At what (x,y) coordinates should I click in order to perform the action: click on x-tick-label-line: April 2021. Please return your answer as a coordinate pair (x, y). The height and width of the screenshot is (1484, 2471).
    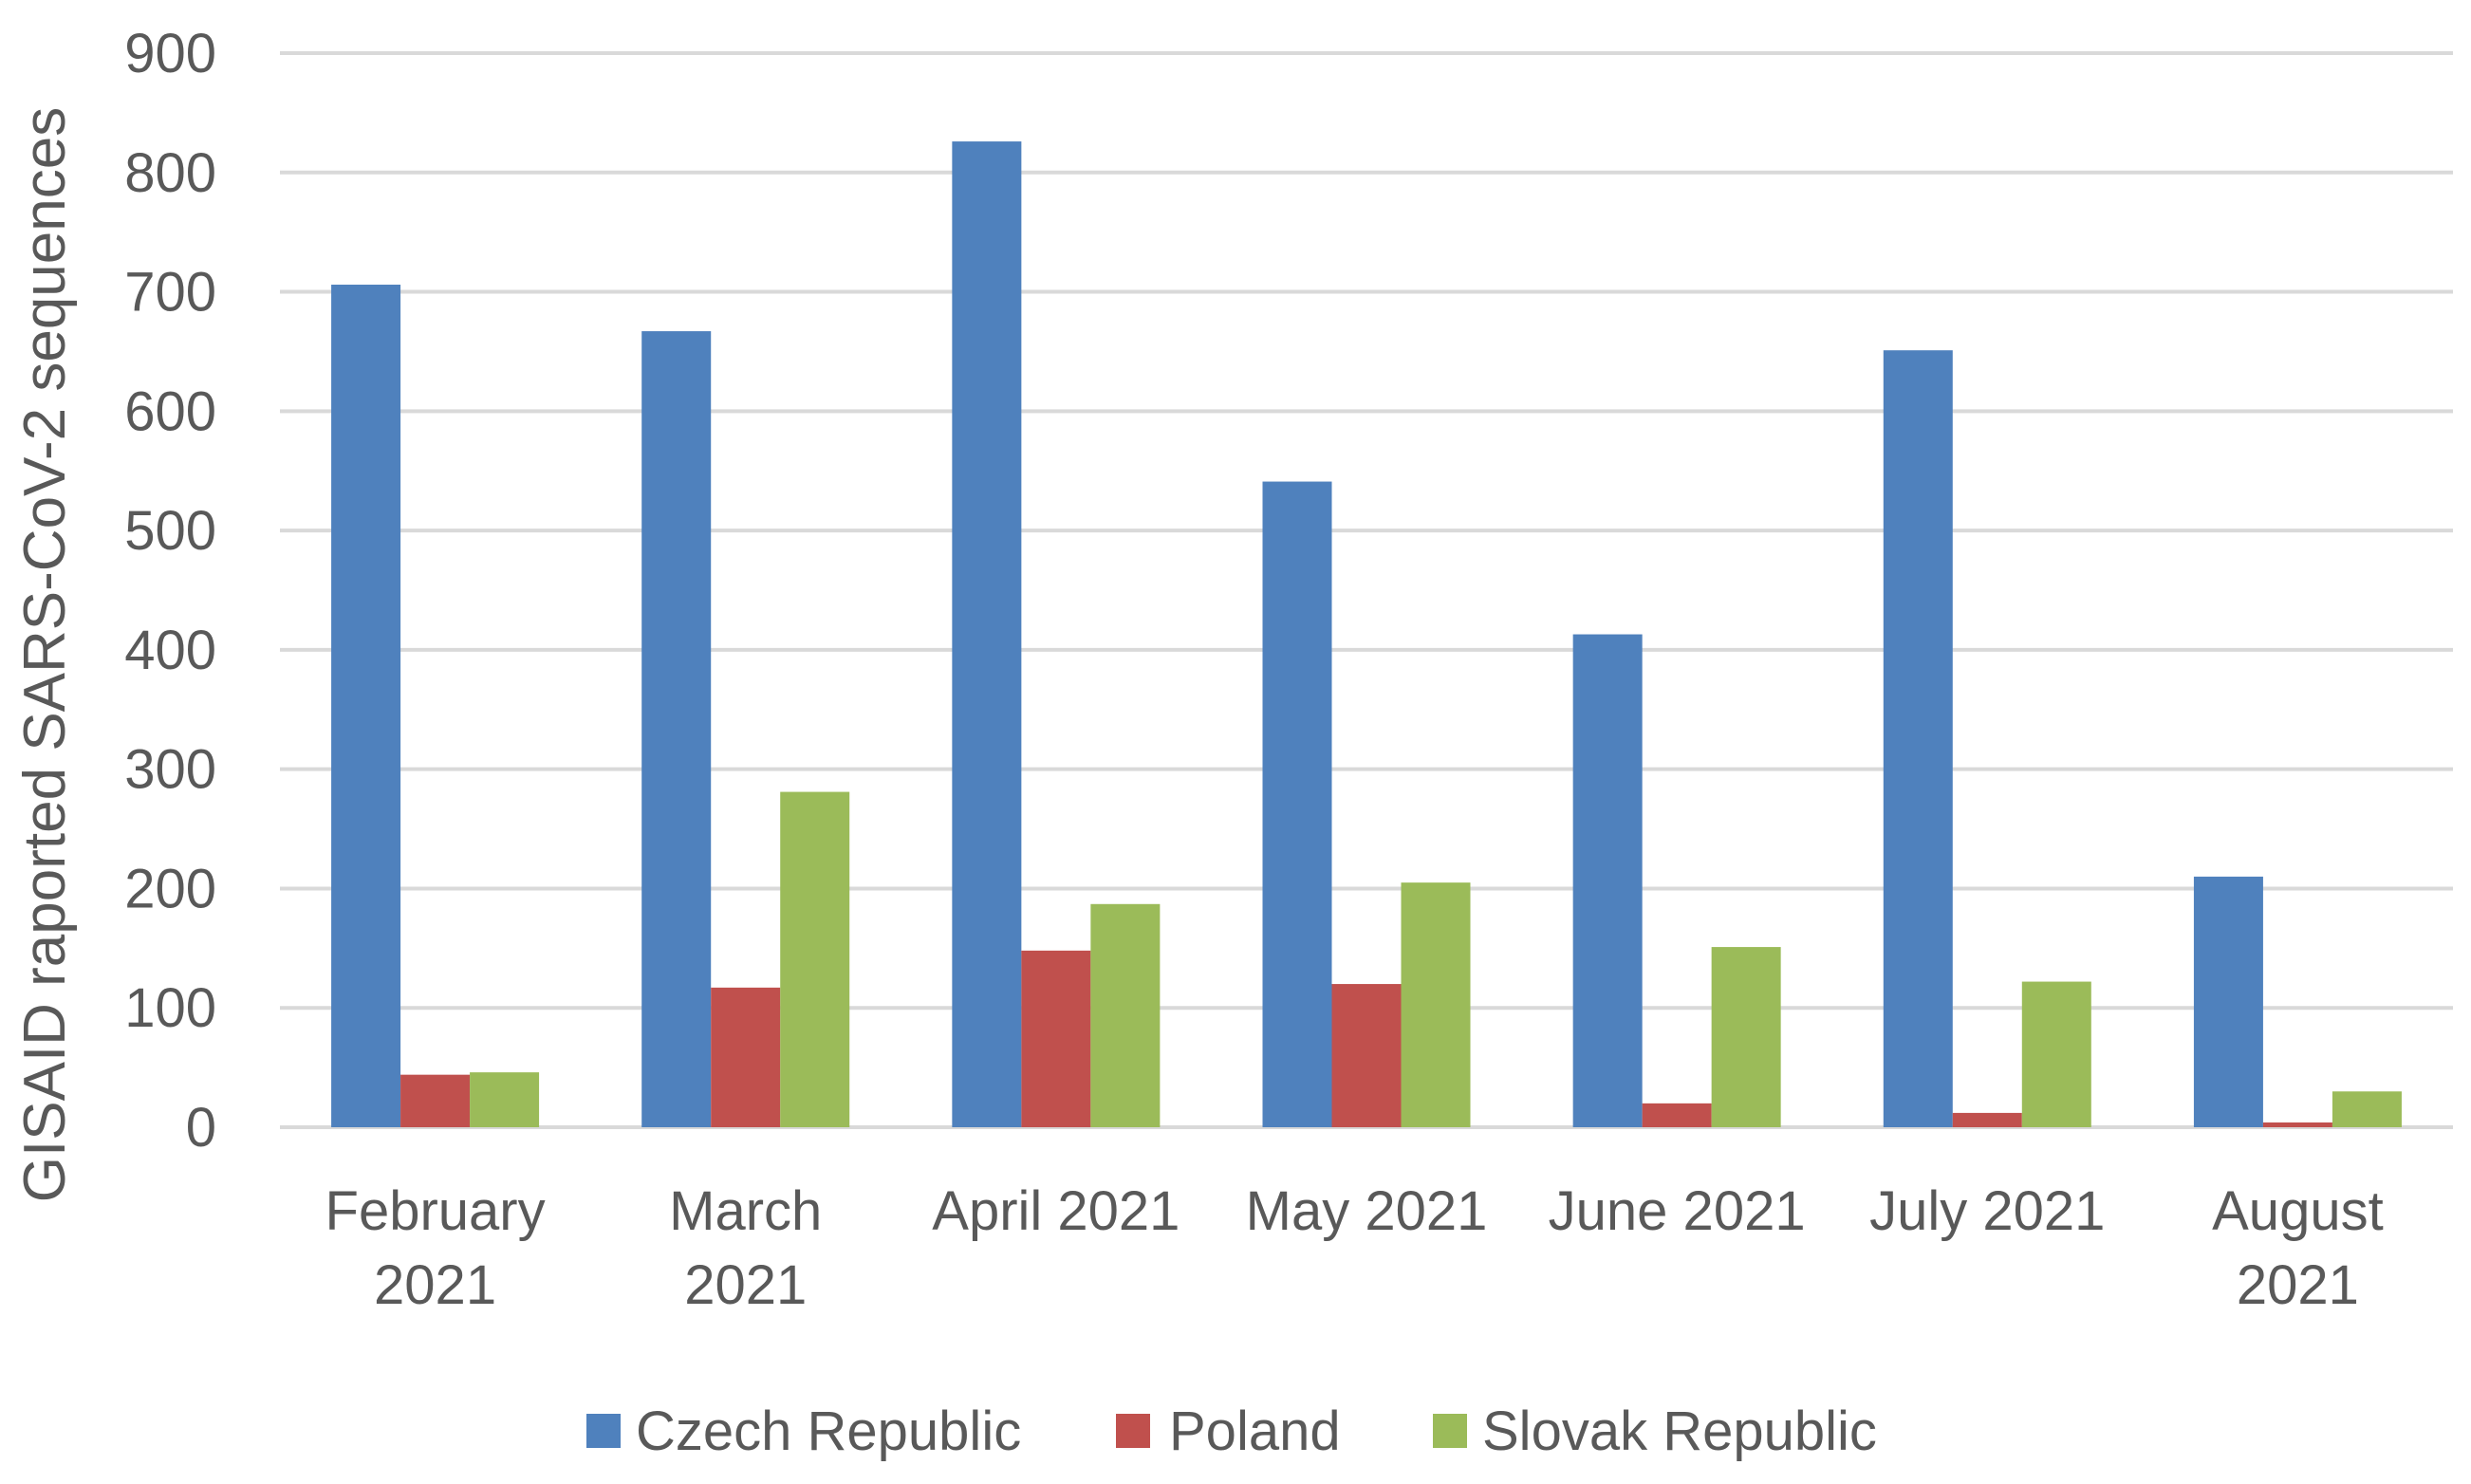
    Looking at the image, I should click on (1056, 1211).